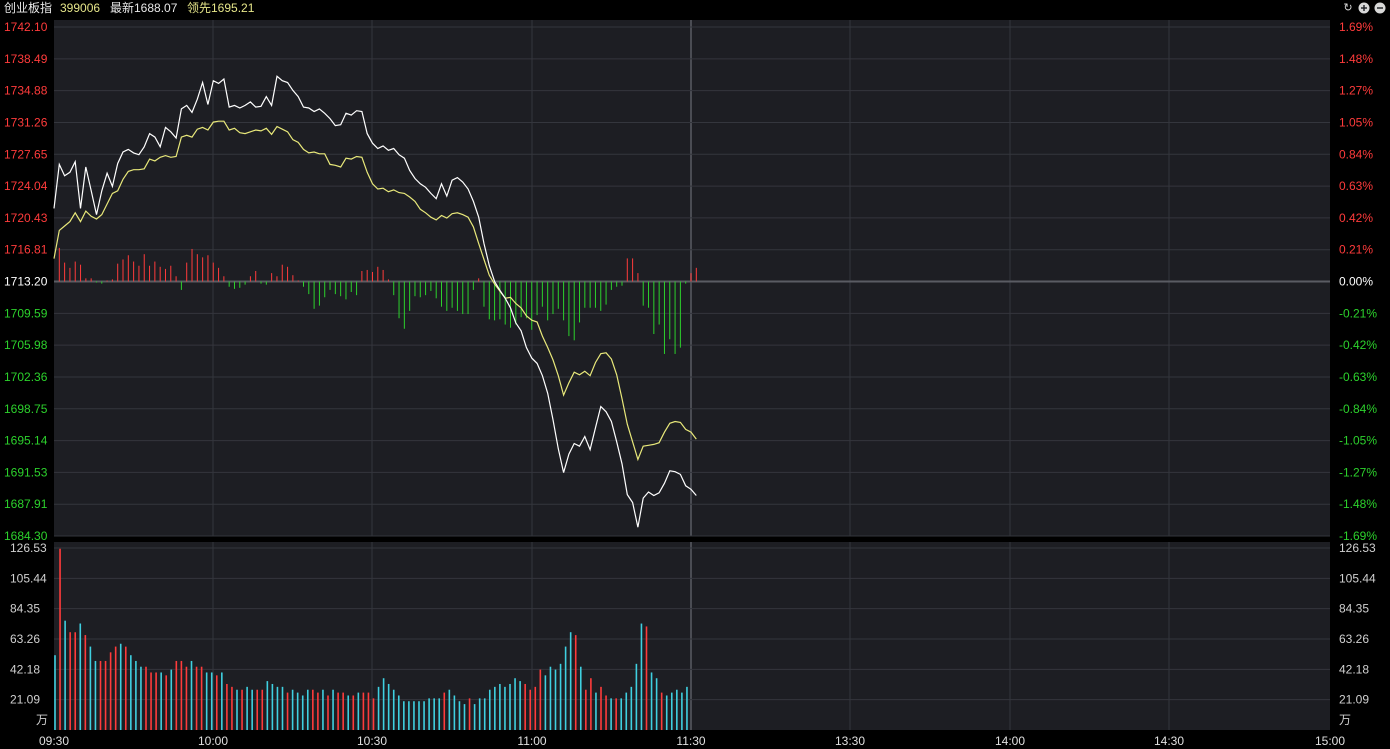 The width and height of the screenshot is (1390, 749). What do you see at coordinates (28, 548) in the screenshot?
I see `volume-axis-label-left: 126.53` at bounding box center [28, 548].